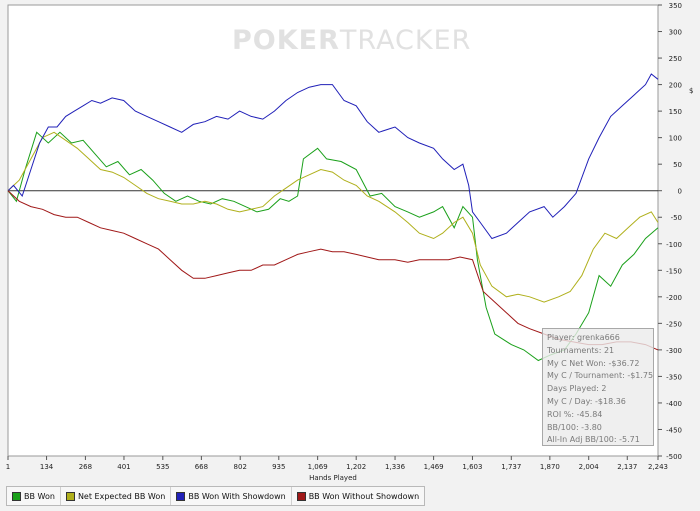 The width and height of the screenshot is (700, 511). Describe the element at coordinates (675, 33) in the screenshot. I see `y-tick-label: 300` at that location.